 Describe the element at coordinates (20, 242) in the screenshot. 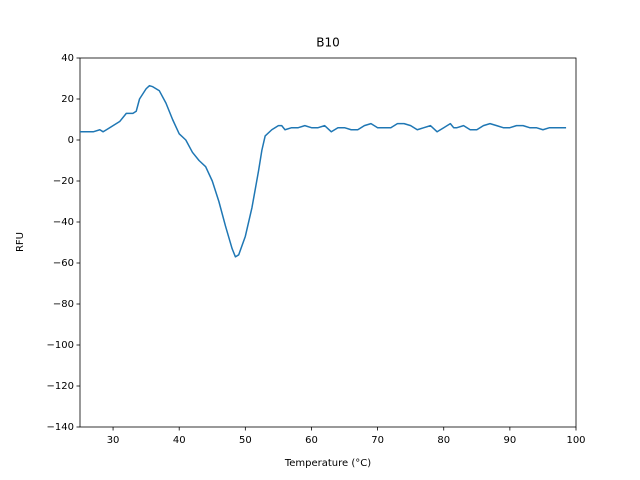

I see `y-axis-label: RFU` at that location.